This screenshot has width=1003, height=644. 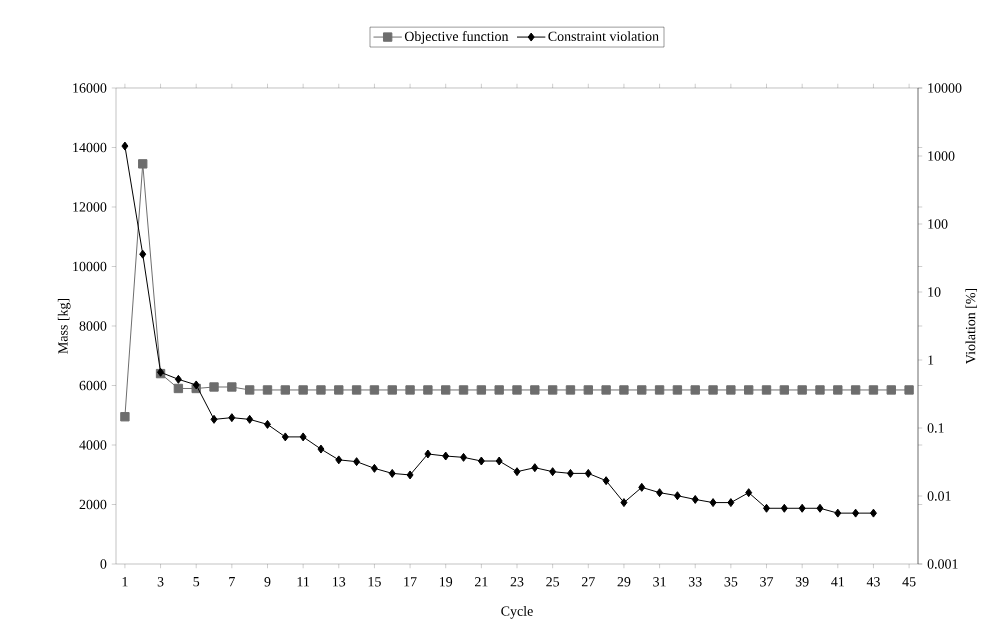 What do you see at coordinates (971, 326) in the screenshot?
I see `y2-axis-title: Violation [%]` at bounding box center [971, 326].